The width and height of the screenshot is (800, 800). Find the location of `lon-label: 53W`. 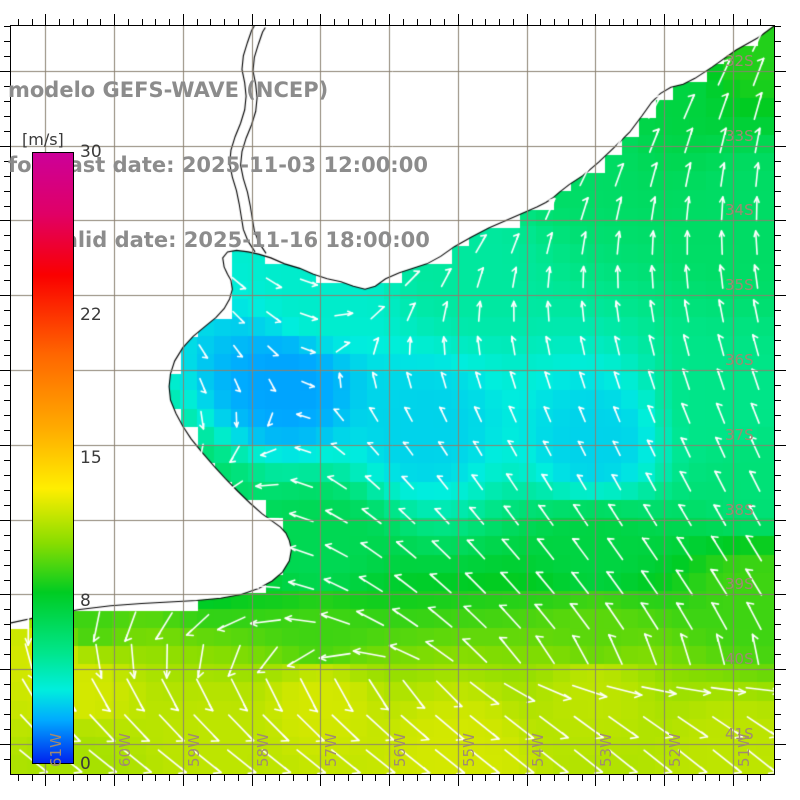

lon-label: 53W is located at coordinates (606, 750).